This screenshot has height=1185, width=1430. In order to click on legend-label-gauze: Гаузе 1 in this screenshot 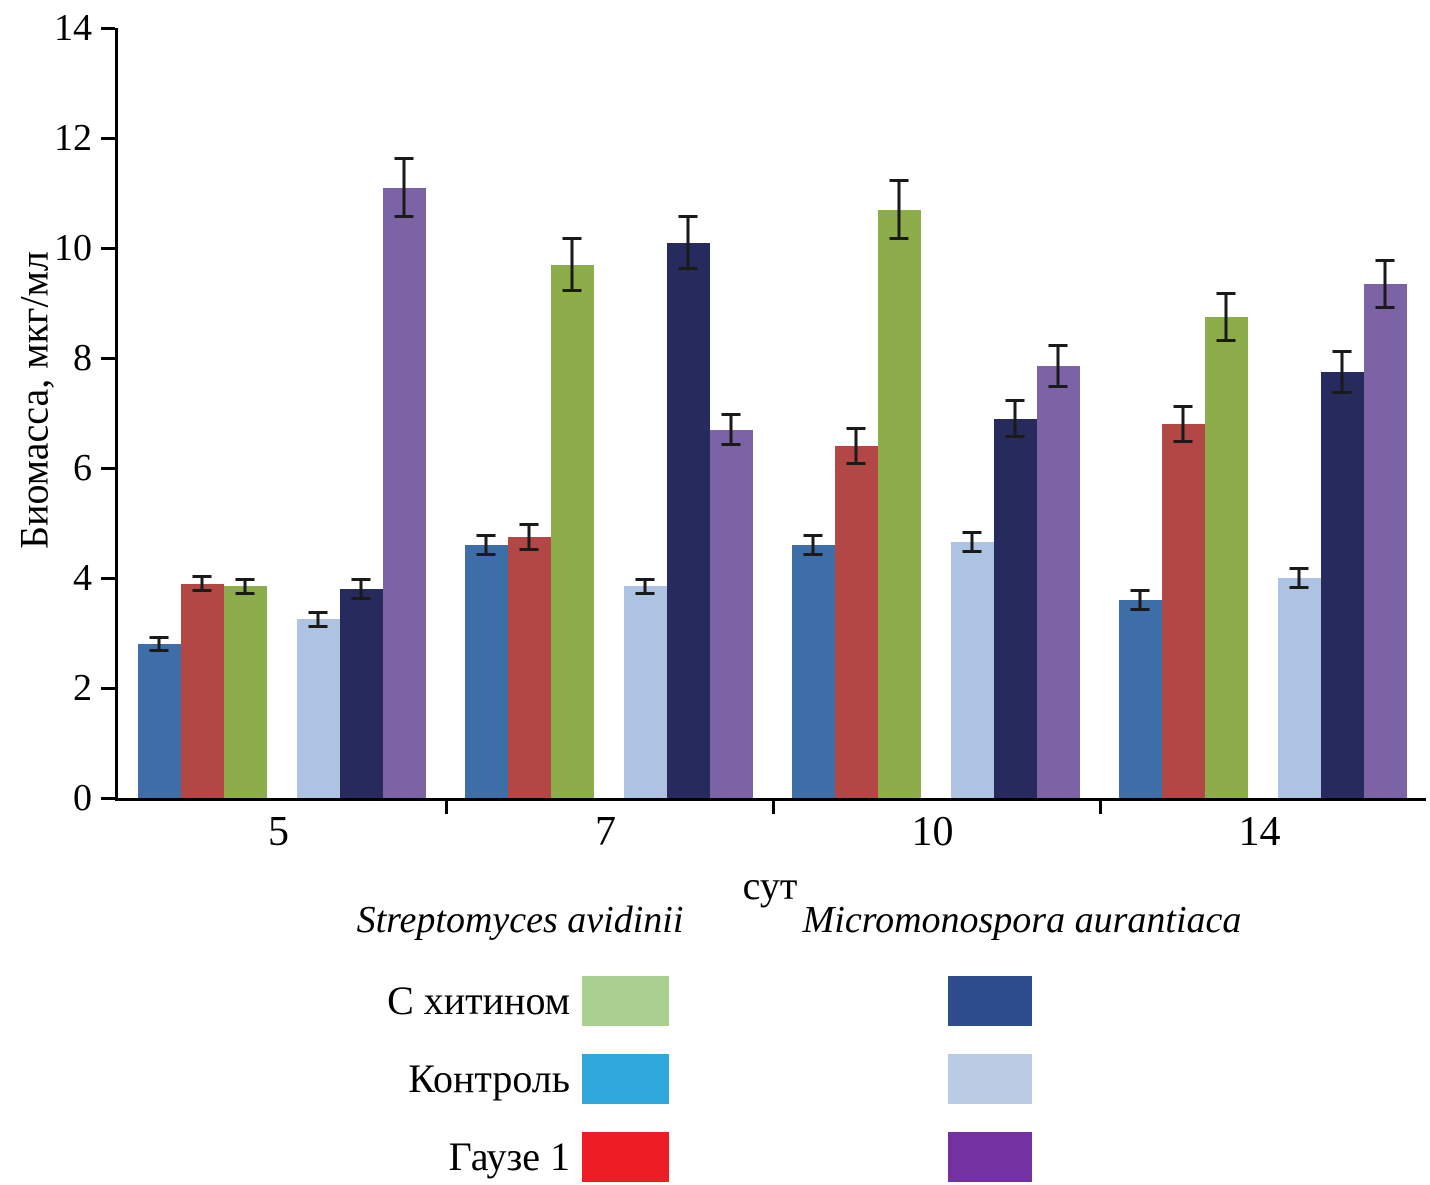, I will do `click(509, 1156)`.